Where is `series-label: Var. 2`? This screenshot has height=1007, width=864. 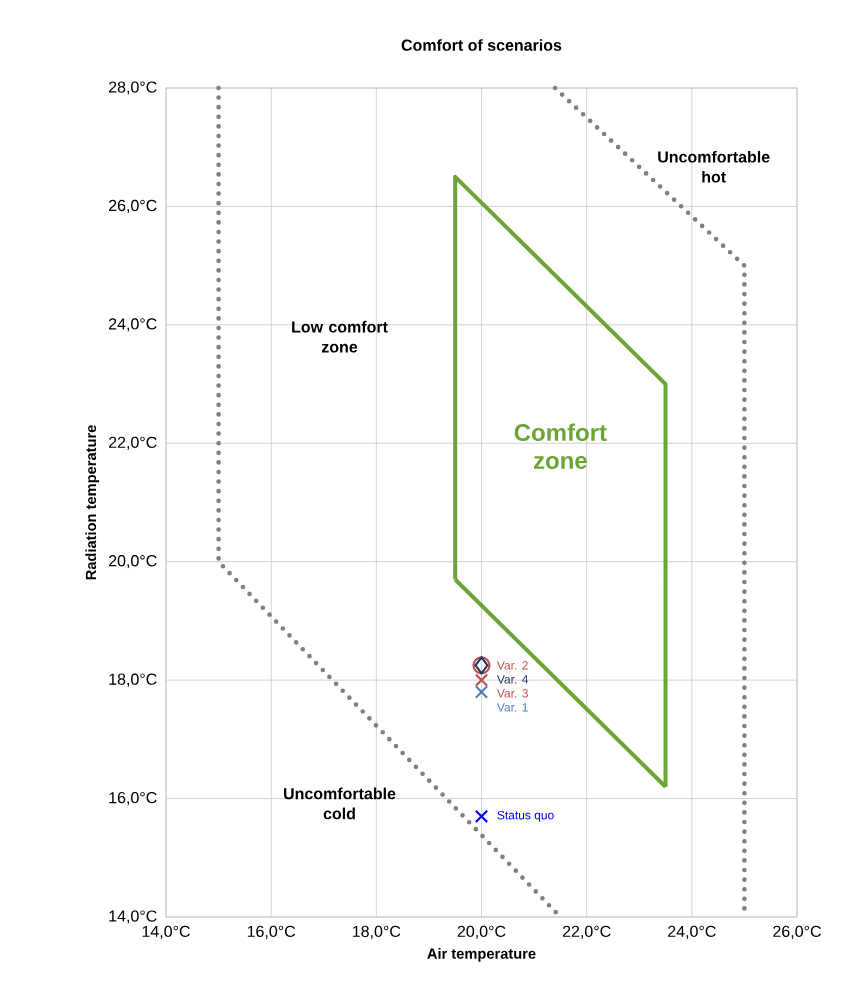 series-label: Var. 2 is located at coordinates (512, 665).